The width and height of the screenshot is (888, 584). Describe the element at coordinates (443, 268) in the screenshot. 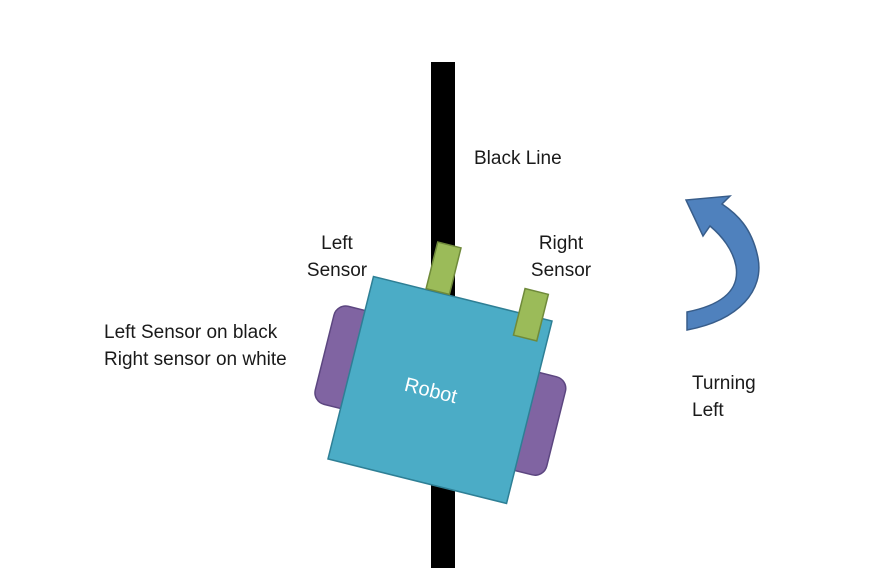

I see `left-sensor` at that location.